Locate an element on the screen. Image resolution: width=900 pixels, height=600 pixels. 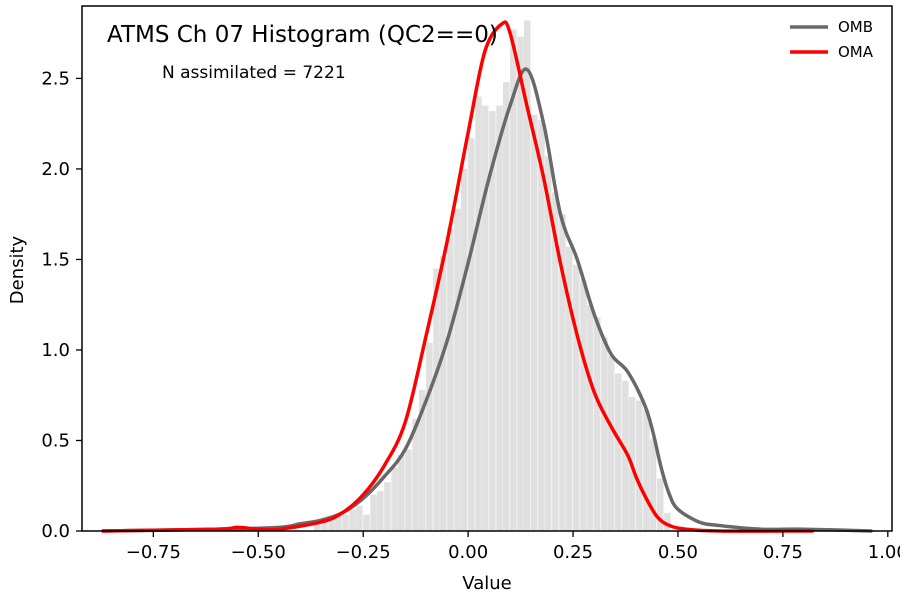
x-axis-label: Value is located at coordinates (486, 583).